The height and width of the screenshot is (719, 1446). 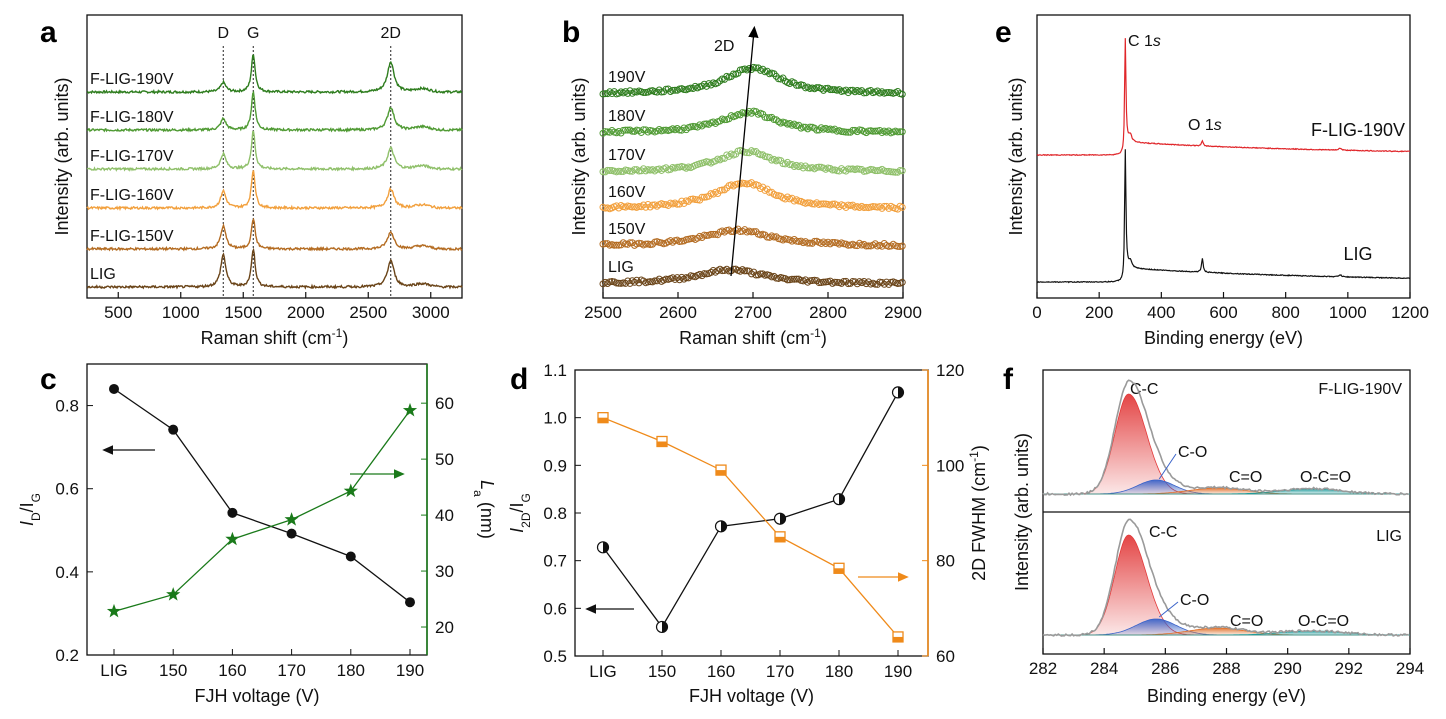 I want to click on y-tick-label: 0.6, so click(x=555, y=608).